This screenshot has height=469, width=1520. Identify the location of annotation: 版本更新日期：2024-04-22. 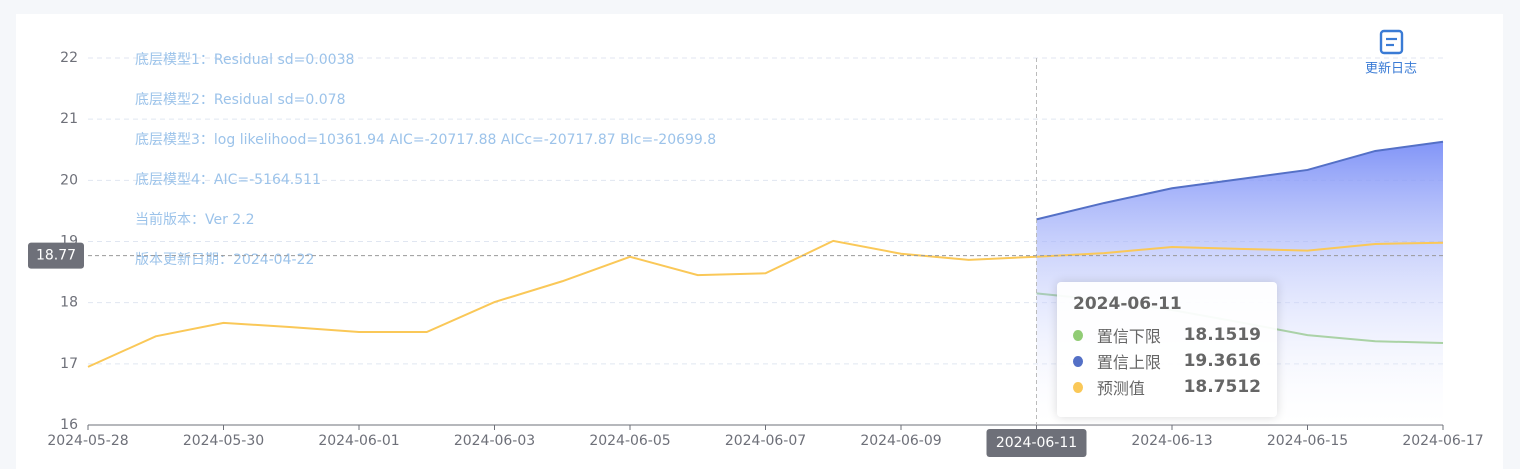
(224, 260).